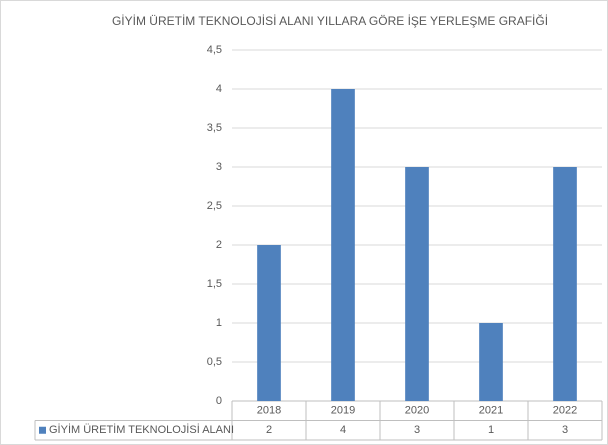  What do you see at coordinates (269, 430) in the screenshot?
I see `data-table-value: 2` at bounding box center [269, 430].